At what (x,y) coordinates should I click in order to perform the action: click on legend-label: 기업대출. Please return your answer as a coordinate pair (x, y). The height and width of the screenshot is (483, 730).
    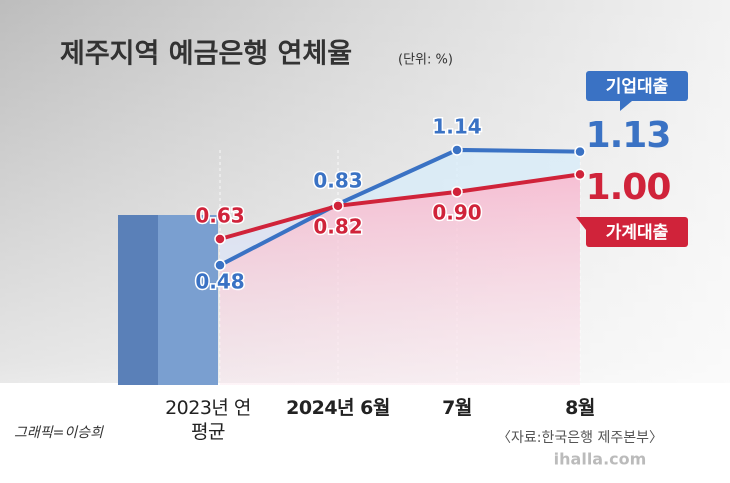
    Looking at the image, I should click on (637, 87).